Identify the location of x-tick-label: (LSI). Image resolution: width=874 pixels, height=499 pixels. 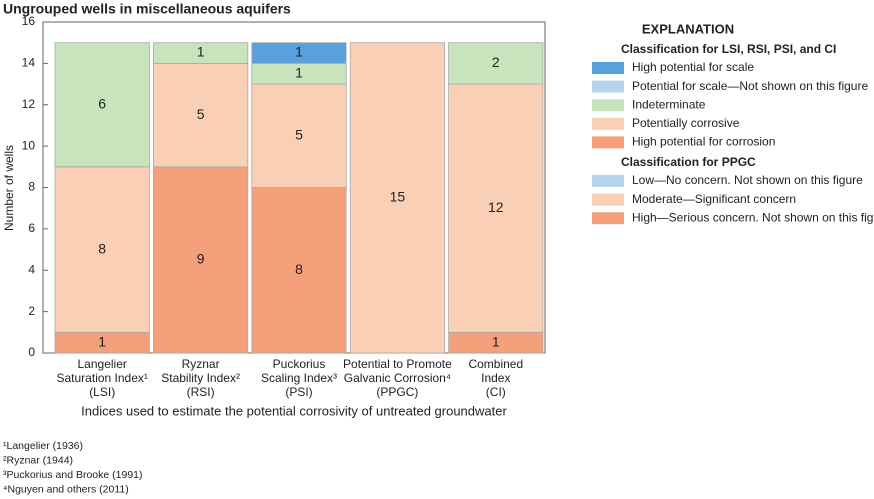
(102, 392).